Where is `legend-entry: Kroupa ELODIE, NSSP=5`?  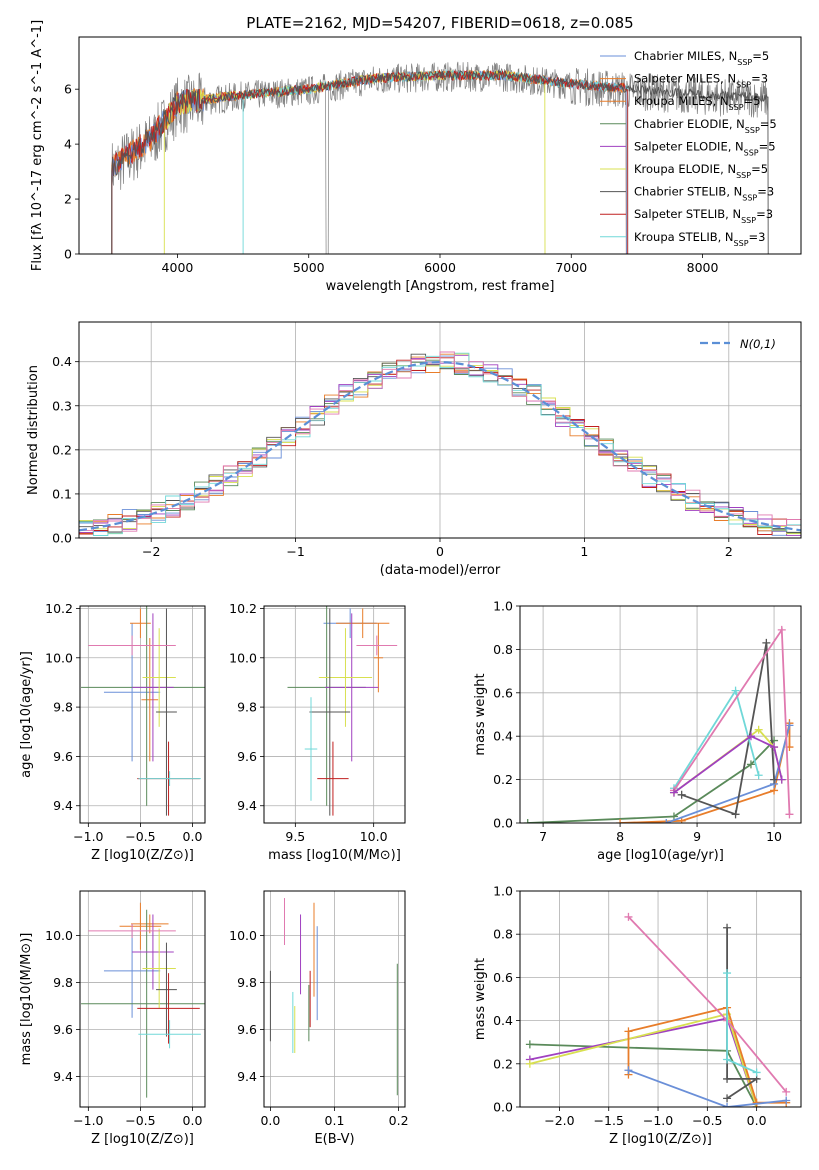 legend-entry: Kroupa ELODIE, NSSP=5 is located at coordinates (701, 171).